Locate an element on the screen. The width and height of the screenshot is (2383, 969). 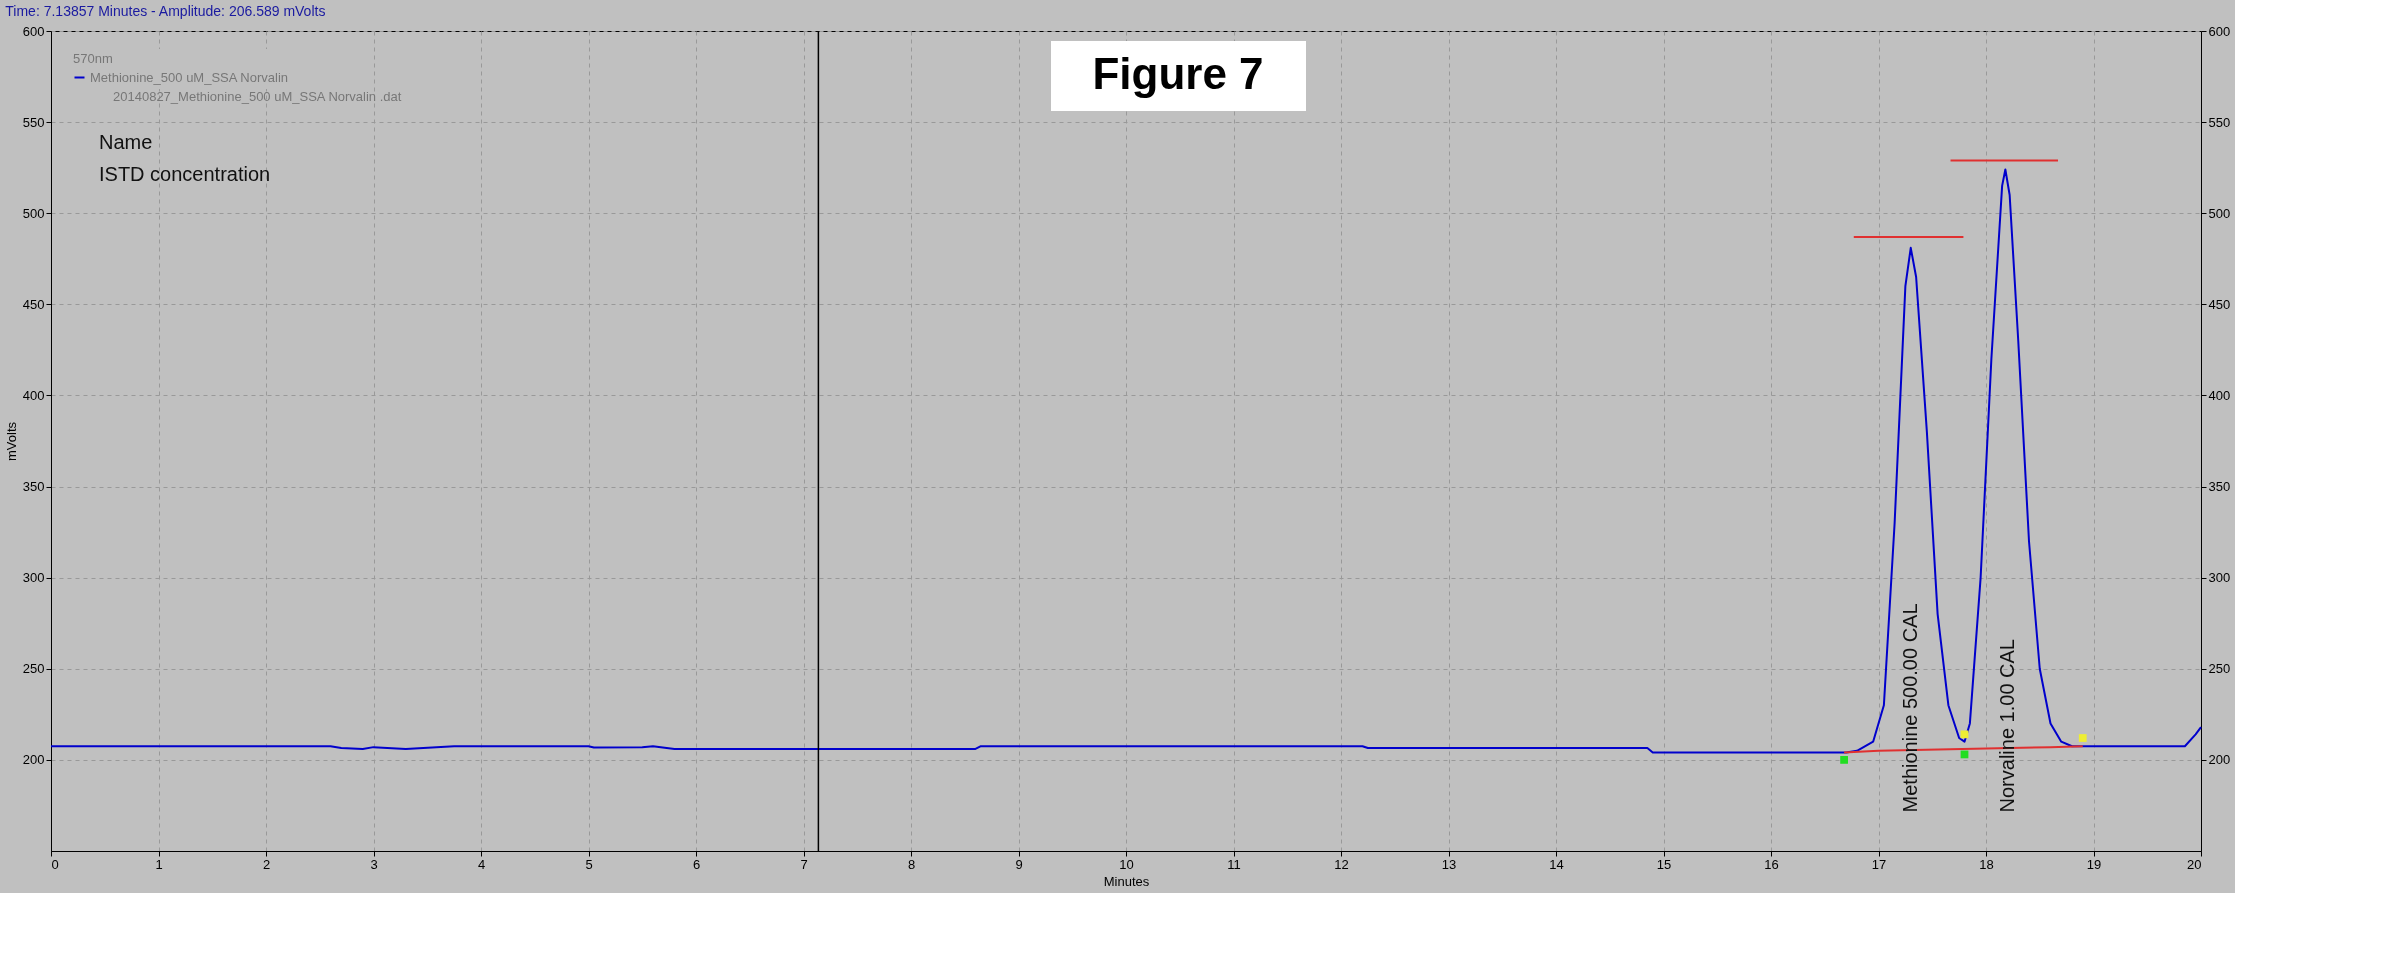
y-tick-label: 400 is located at coordinates (33, 395).